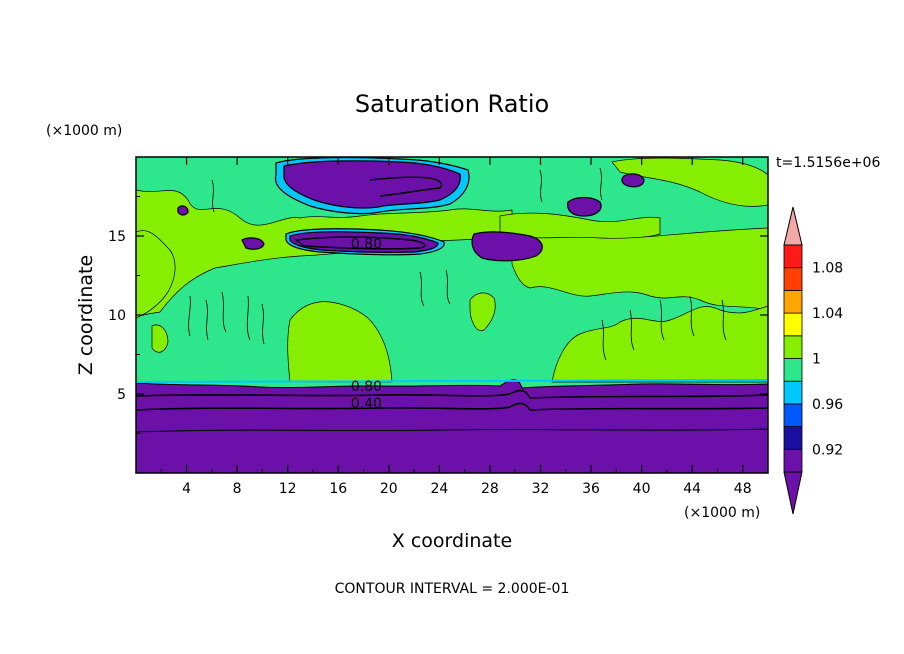  I want to click on contour-upper-line, so click(406, 186).